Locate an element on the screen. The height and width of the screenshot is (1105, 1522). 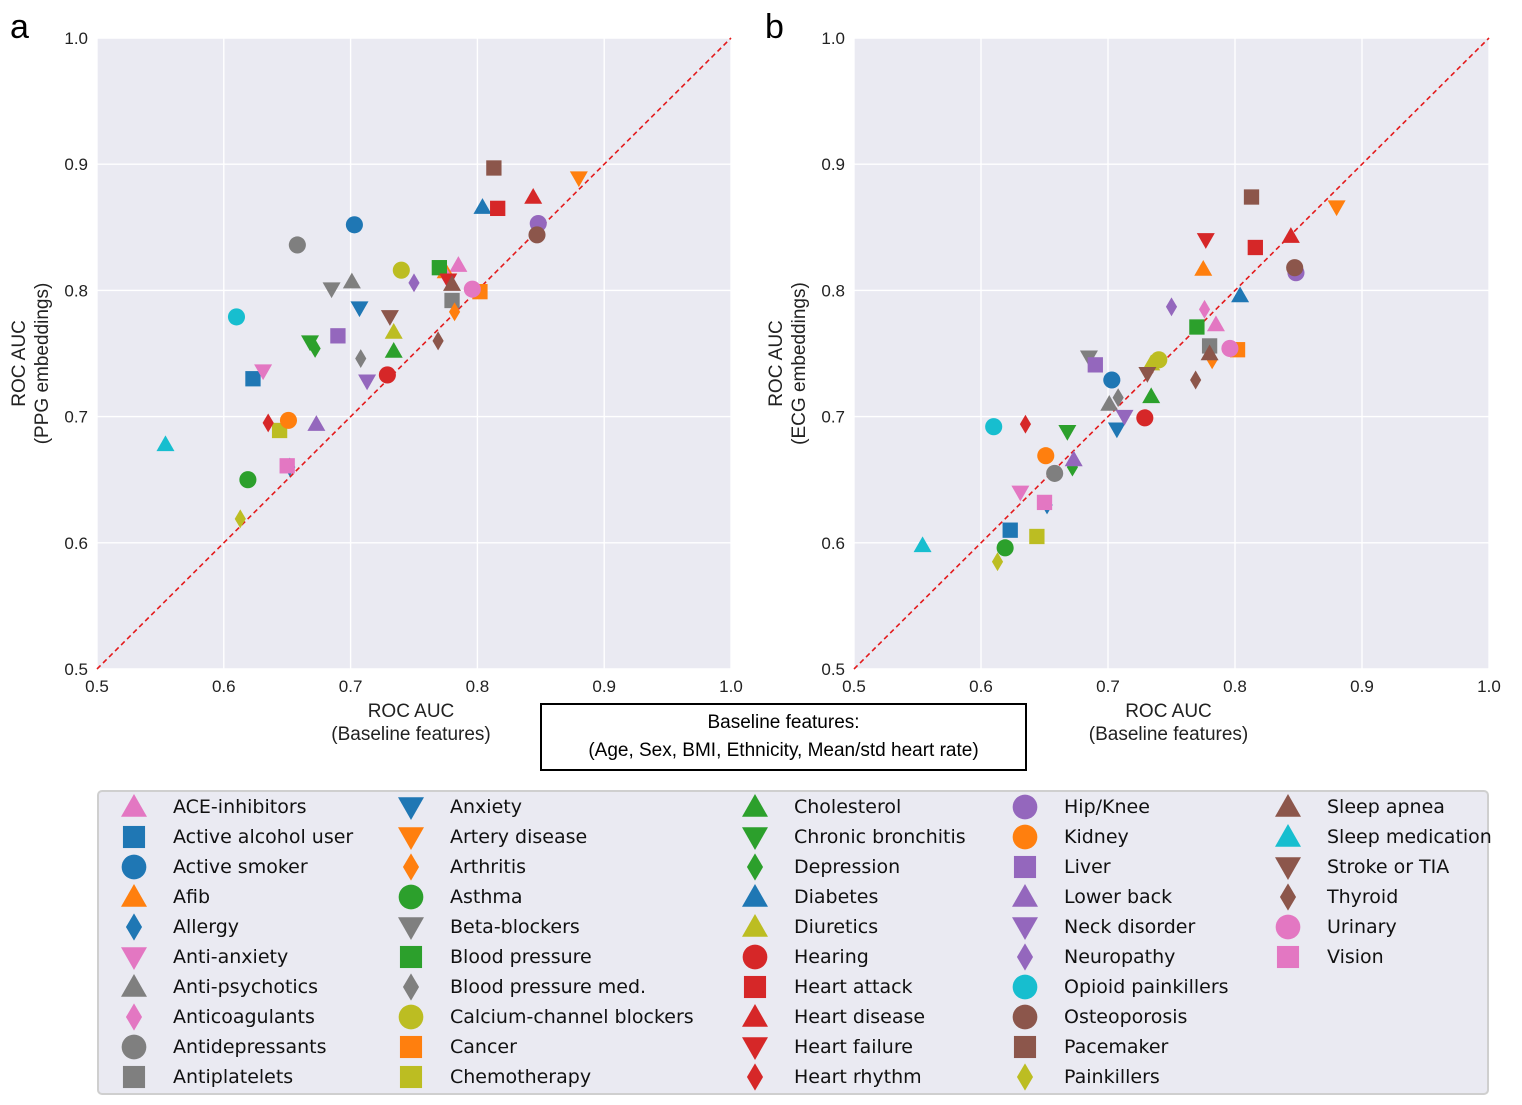
legend-marker-lower-back is located at coordinates (1025, 895).